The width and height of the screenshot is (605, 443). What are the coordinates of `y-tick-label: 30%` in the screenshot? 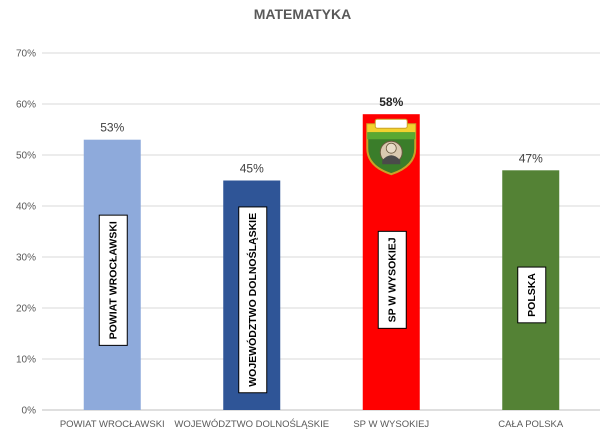 It's located at (26, 258).